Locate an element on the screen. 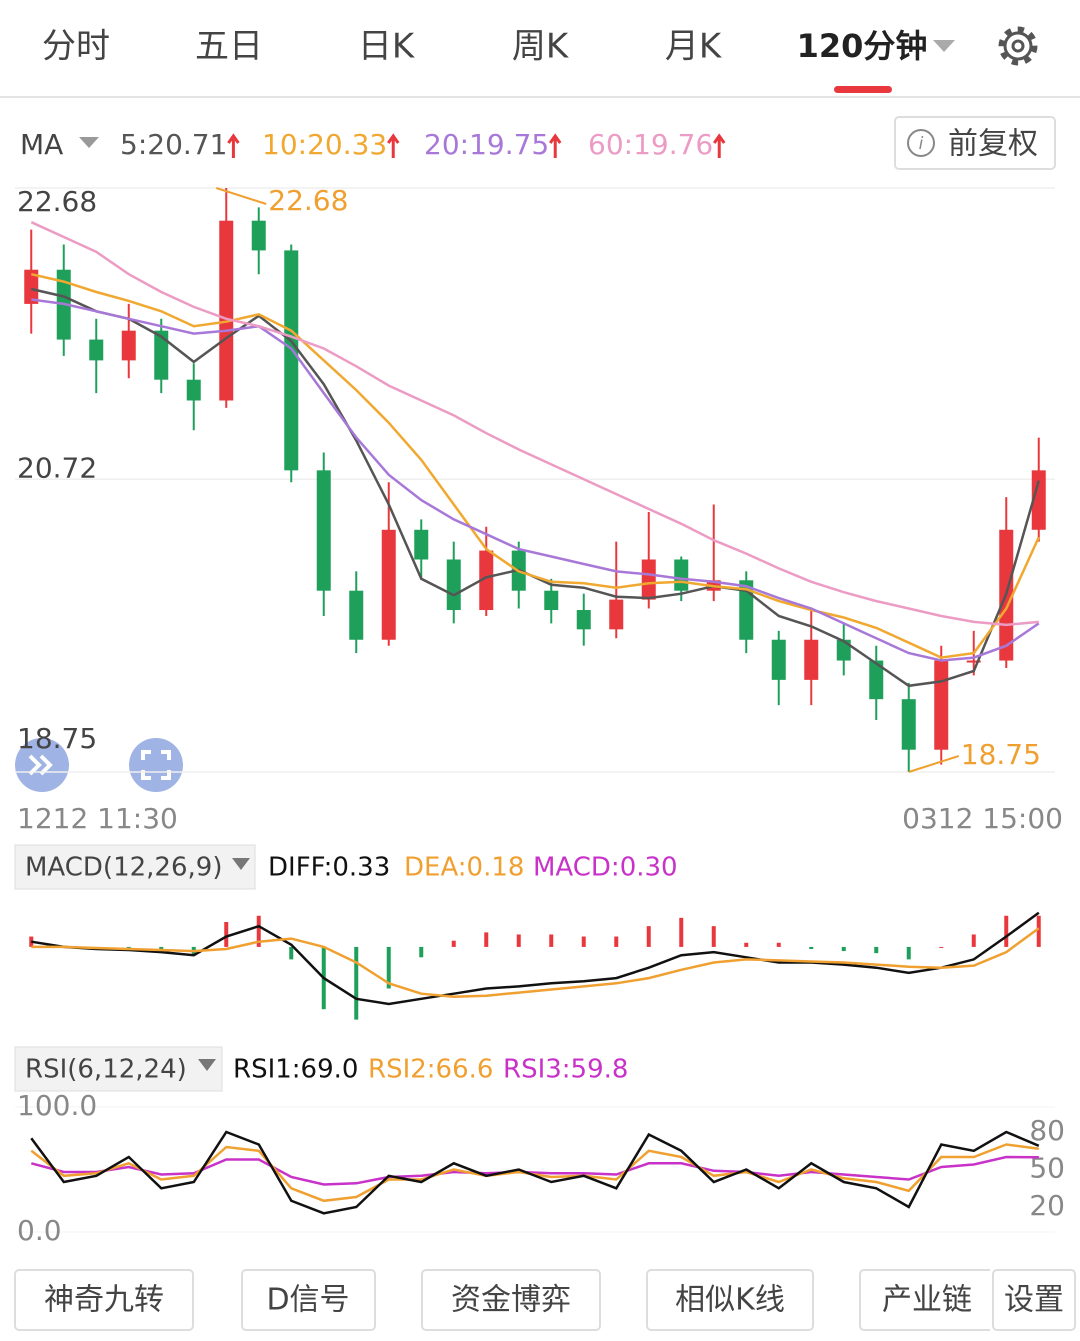 The image size is (1080, 1341). legend-entry: DEA:0.18 is located at coordinates (464, 868).